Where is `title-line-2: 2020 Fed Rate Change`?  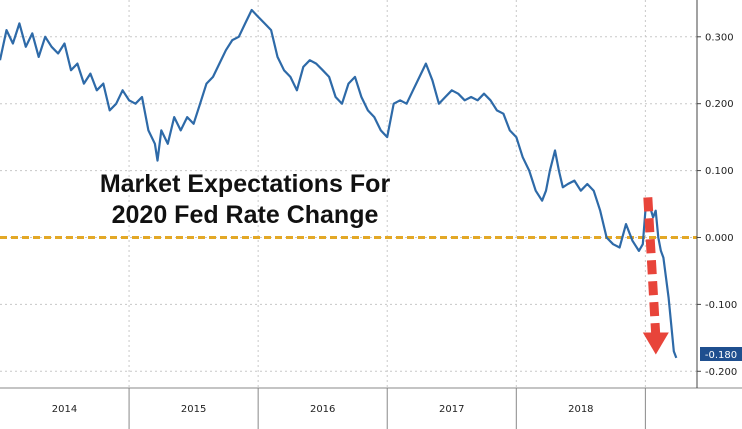
title-line-2: 2020 Fed Rate Change is located at coordinates (245, 215).